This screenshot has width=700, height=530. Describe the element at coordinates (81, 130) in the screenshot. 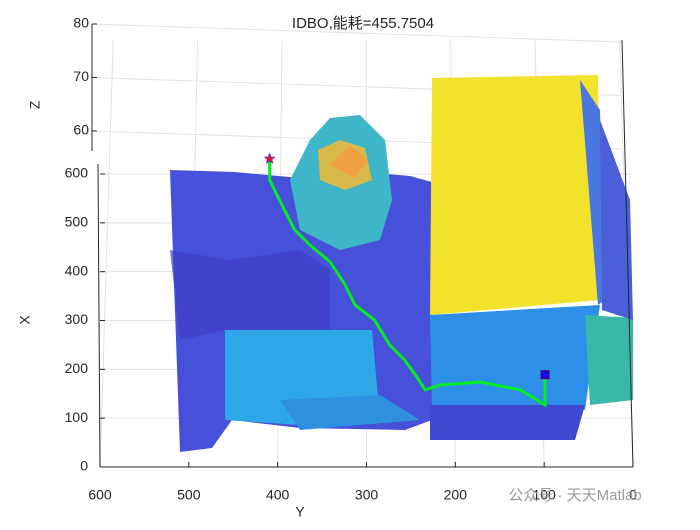

I see `z-tick-label: 60` at that location.